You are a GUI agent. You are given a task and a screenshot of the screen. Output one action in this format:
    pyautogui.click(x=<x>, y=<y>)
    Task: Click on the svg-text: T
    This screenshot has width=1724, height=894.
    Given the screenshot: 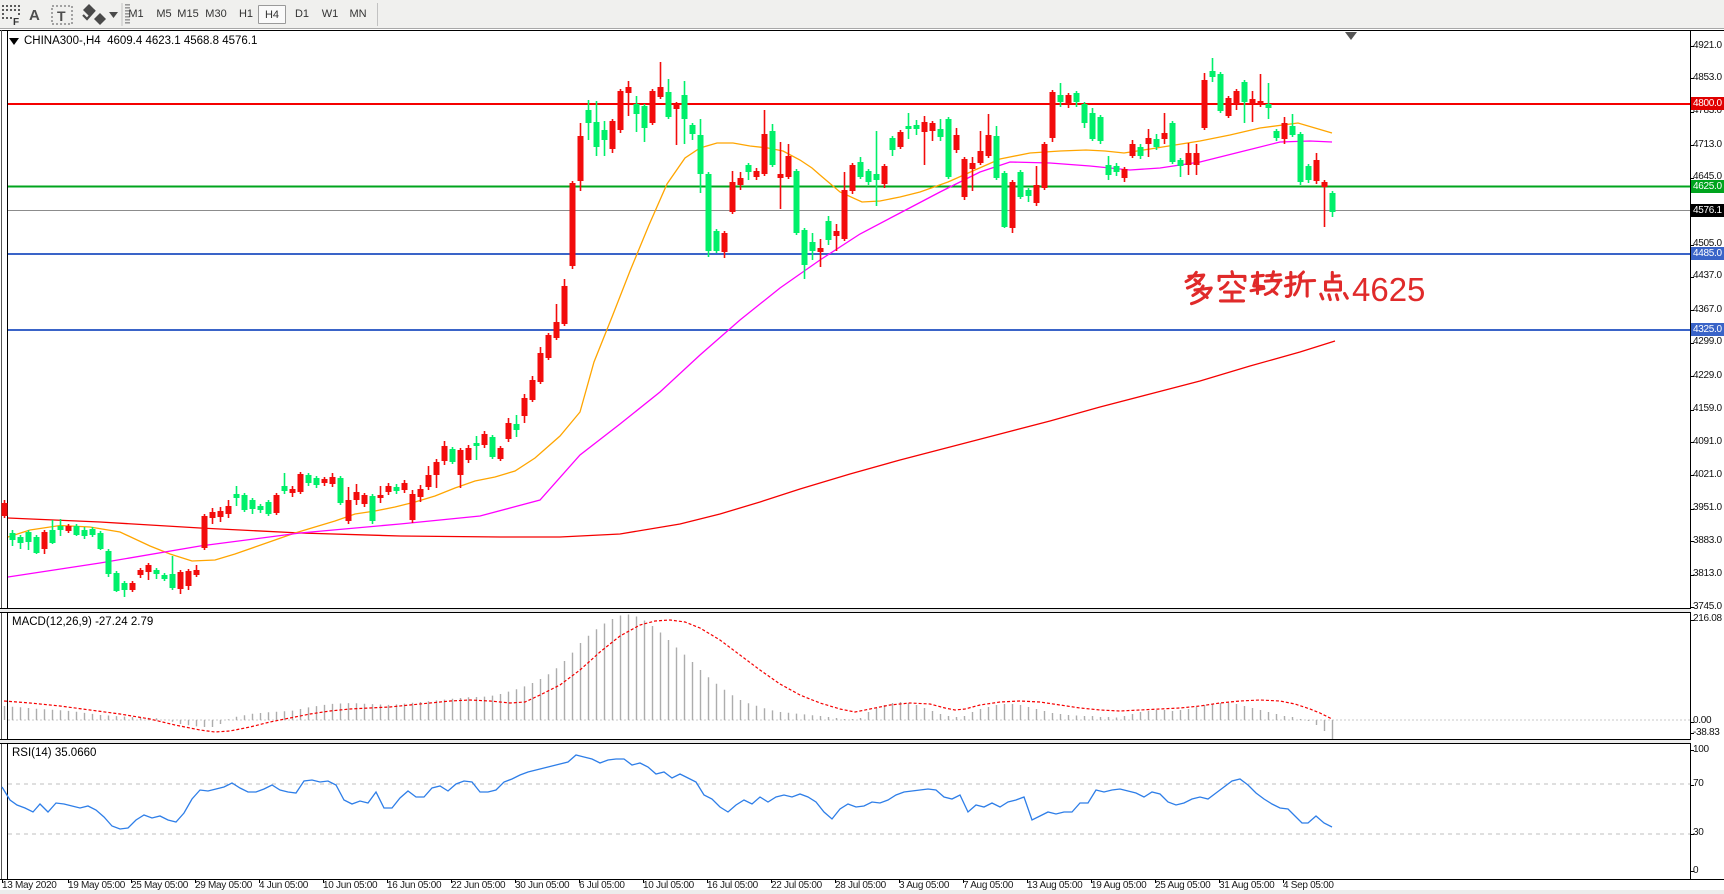 What is the action you would take?
    pyautogui.click(x=61, y=16)
    